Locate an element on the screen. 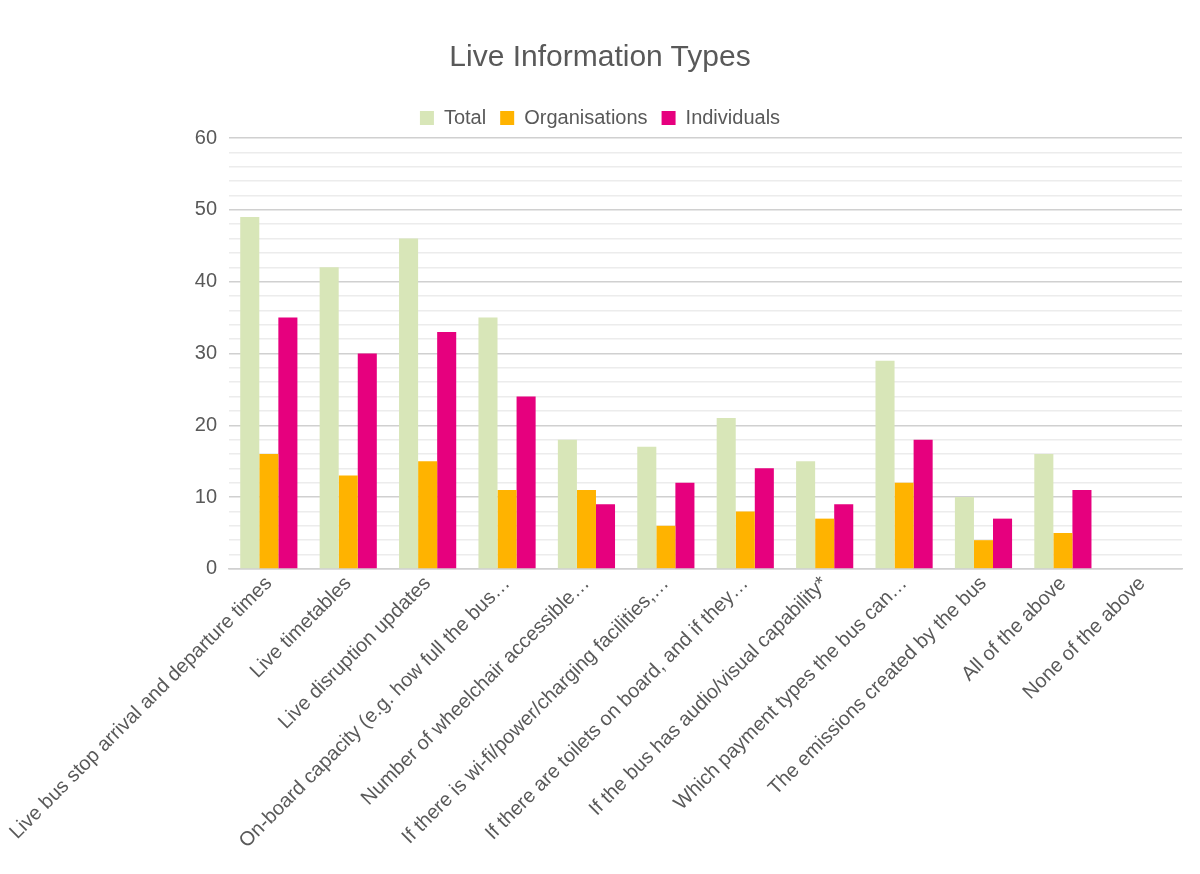  y-tick-label: 20 is located at coordinates (206, 423).